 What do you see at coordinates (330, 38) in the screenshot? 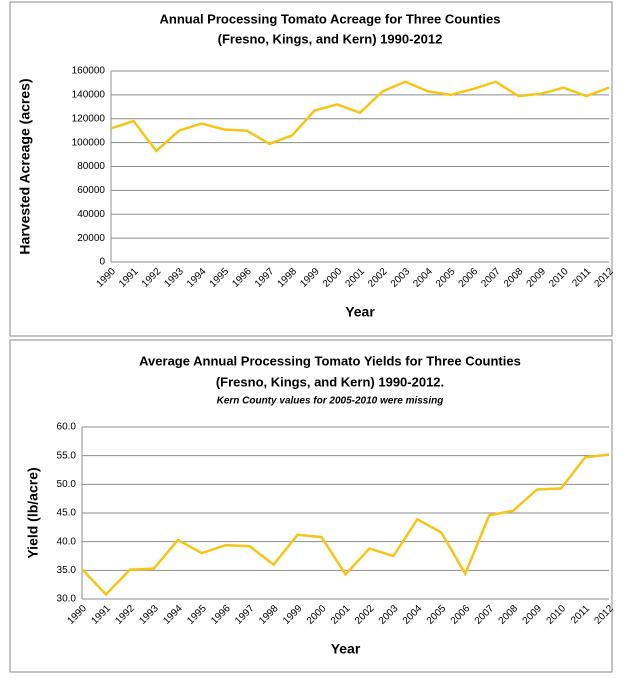
I see `chart-title: (Fresno, Kings, and Kern) 1990-2012` at bounding box center [330, 38].